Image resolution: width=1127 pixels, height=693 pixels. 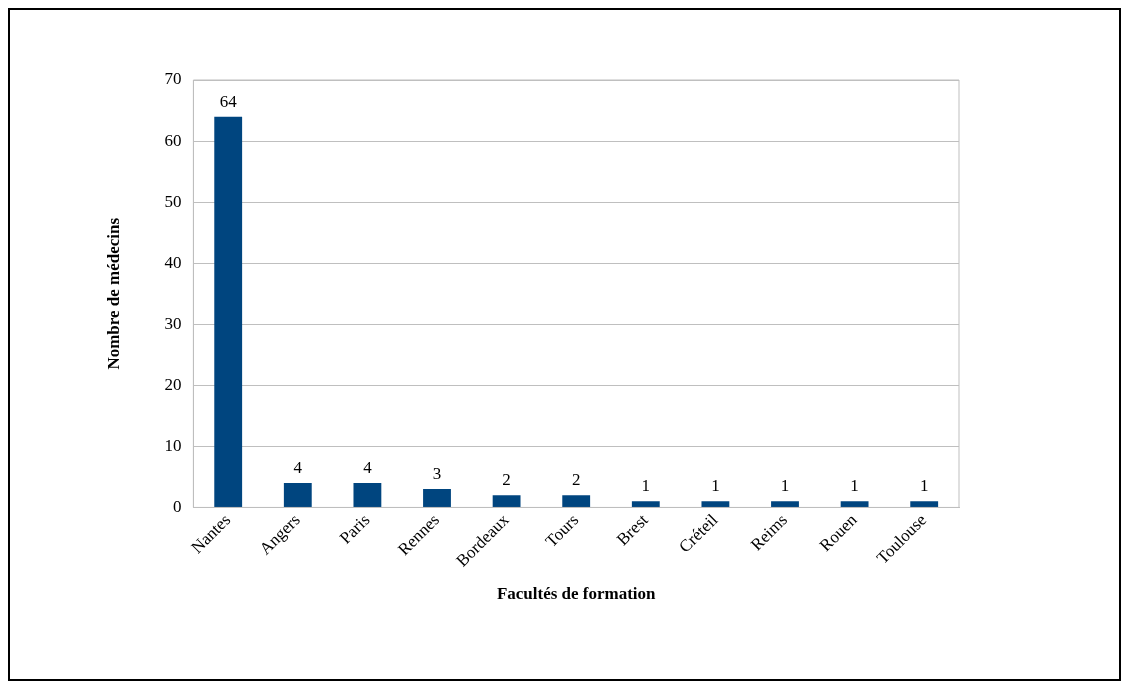 I want to click on y-tick-label: 60, so click(x=173, y=140).